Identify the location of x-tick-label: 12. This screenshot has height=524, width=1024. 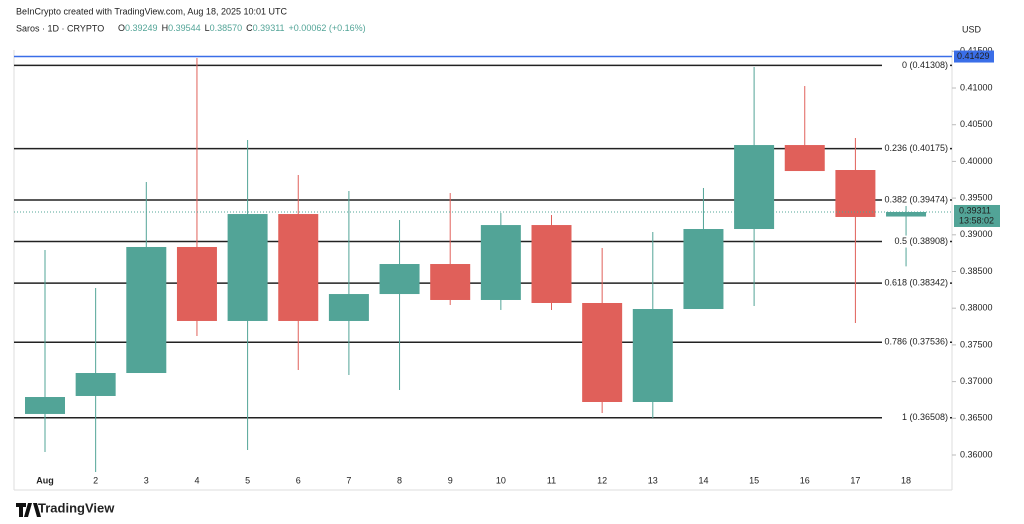
(602, 480).